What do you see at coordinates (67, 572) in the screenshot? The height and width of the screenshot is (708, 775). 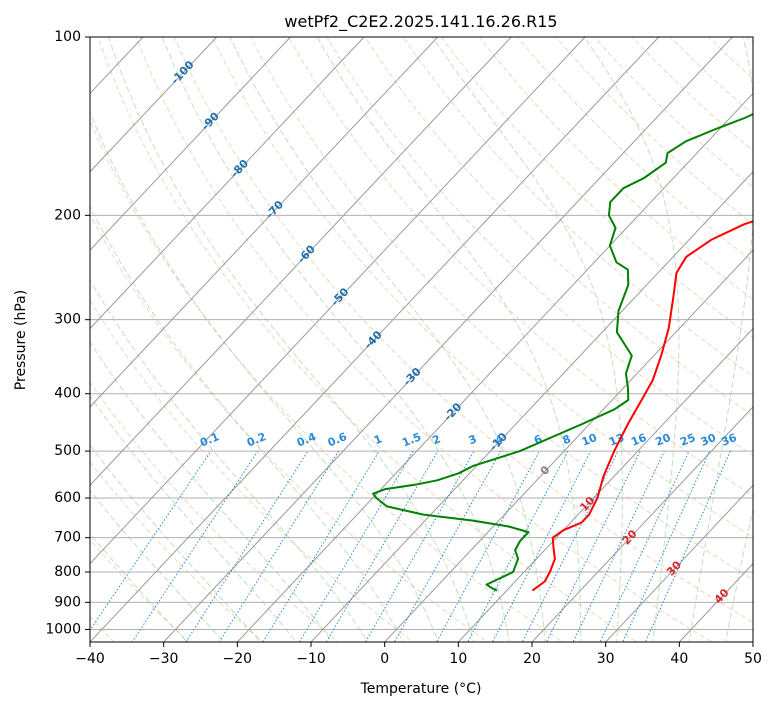 I see `y-tick-label: 800` at bounding box center [67, 572].